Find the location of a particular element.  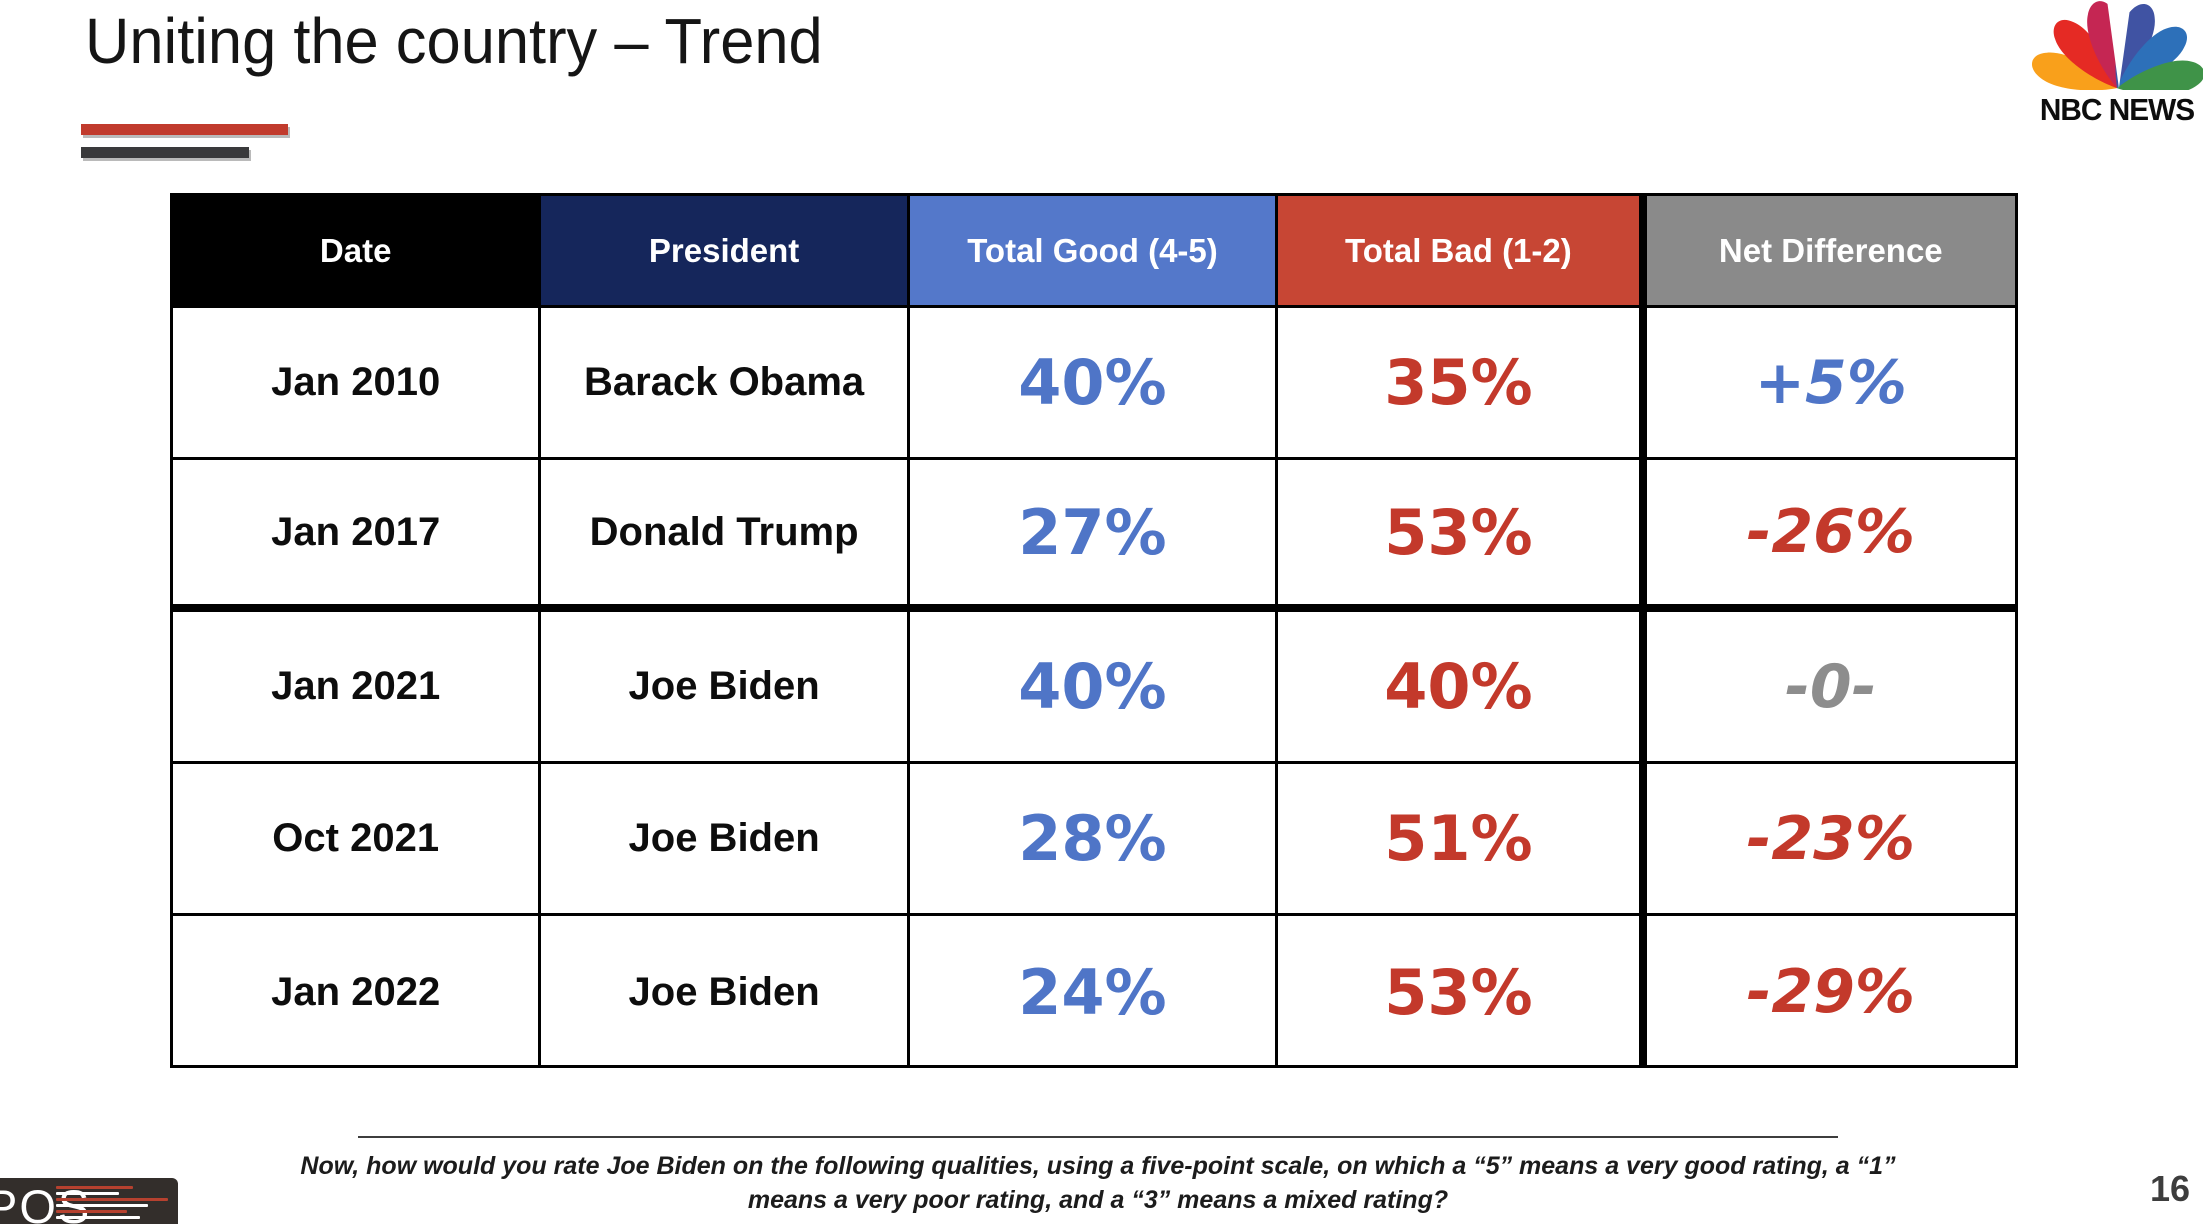

total-bad-value: 51% is located at coordinates (1462, 840).